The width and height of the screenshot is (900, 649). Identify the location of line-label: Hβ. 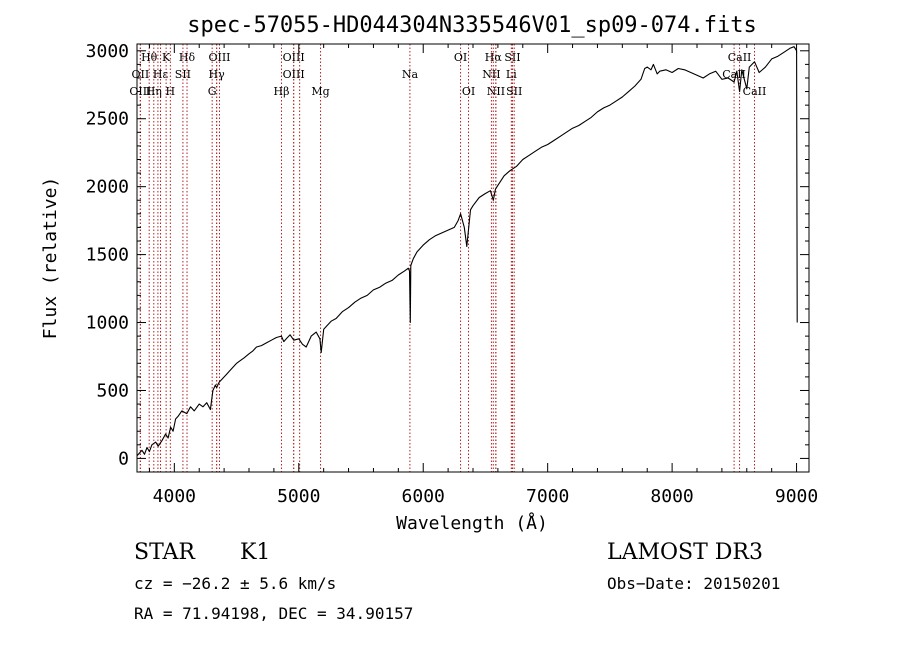
(282, 91).